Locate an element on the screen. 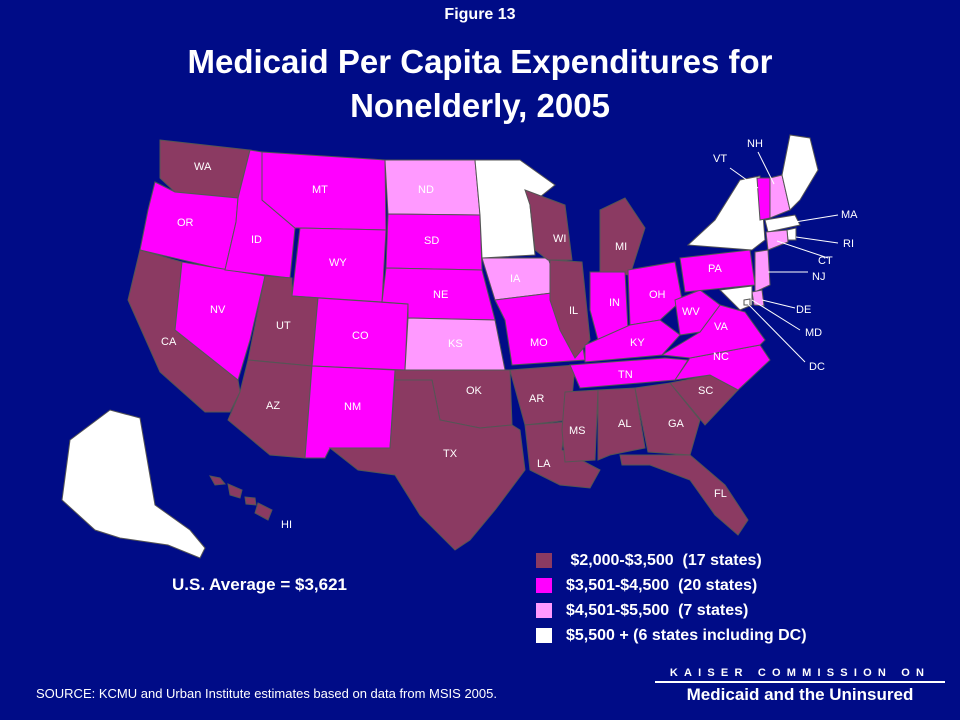 The height and width of the screenshot is (720, 960). state-label-OH: OH is located at coordinates (657, 295).